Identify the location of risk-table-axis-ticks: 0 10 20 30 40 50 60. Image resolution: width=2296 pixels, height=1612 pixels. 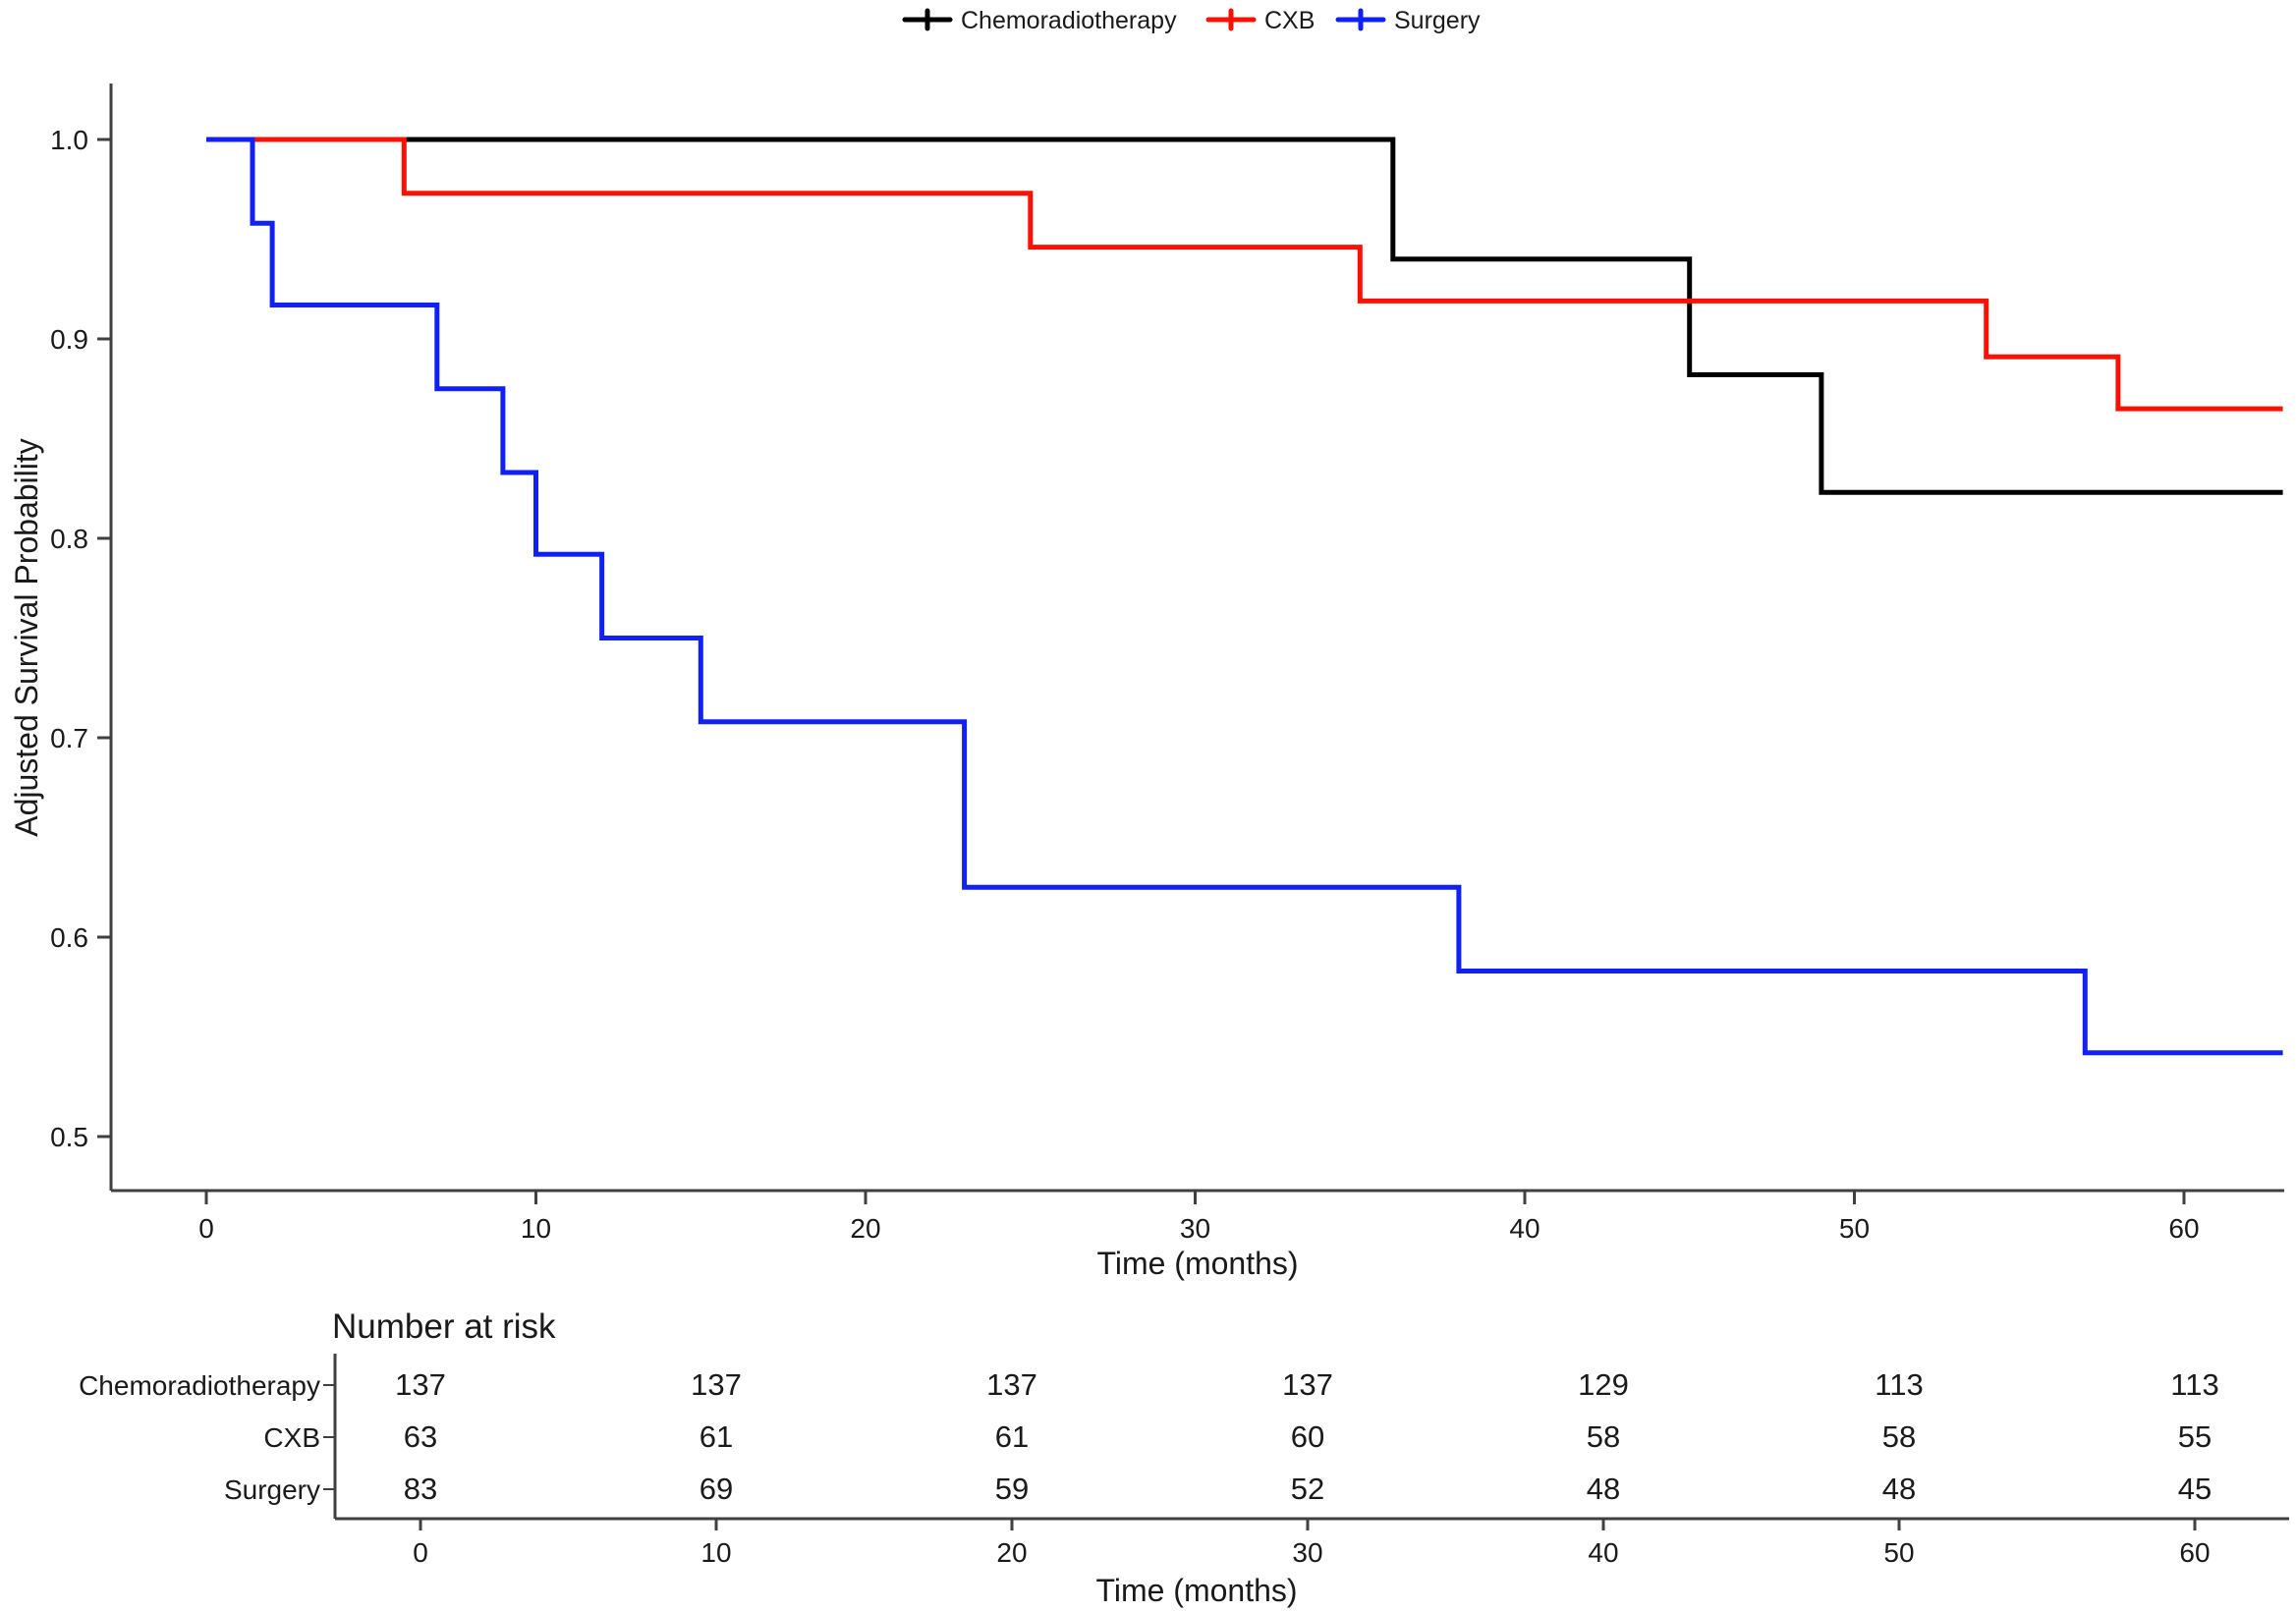
(1312, 1544).